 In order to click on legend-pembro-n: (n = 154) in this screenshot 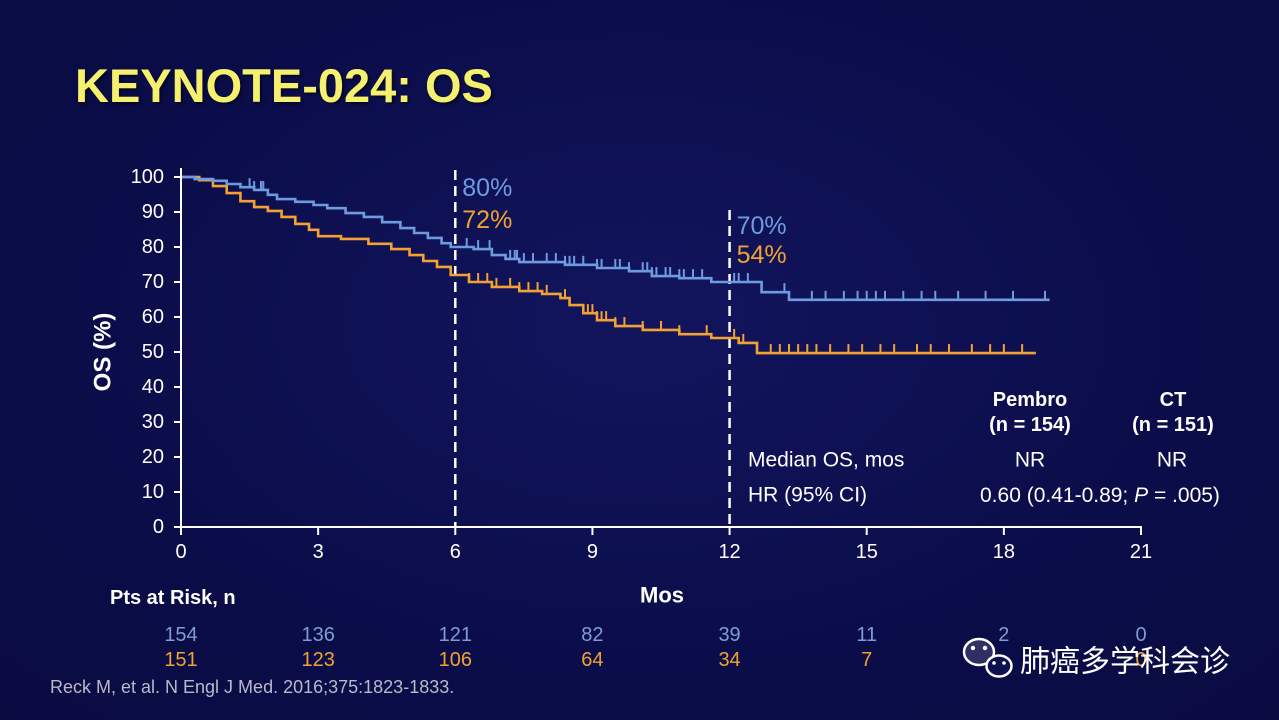, I will do `click(1030, 425)`.